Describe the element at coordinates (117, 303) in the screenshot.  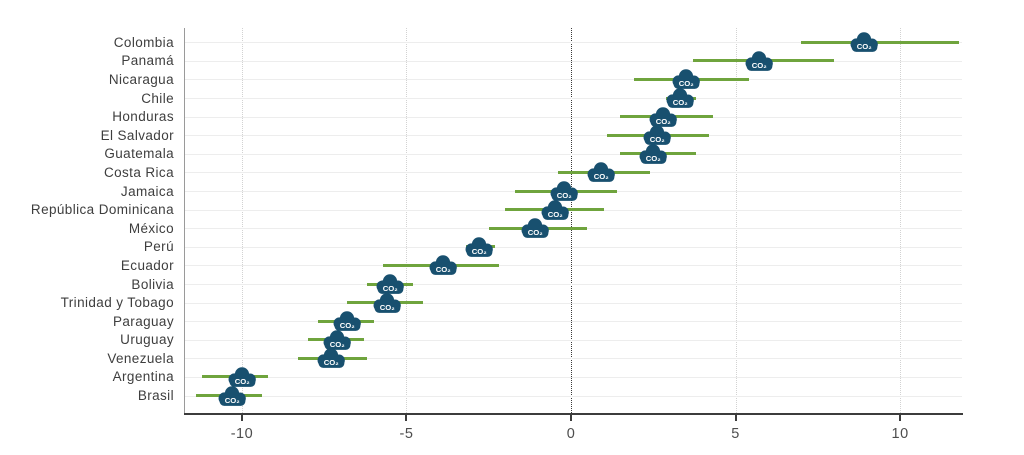
I see `country-label: Trinidad y Tobago` at that location.